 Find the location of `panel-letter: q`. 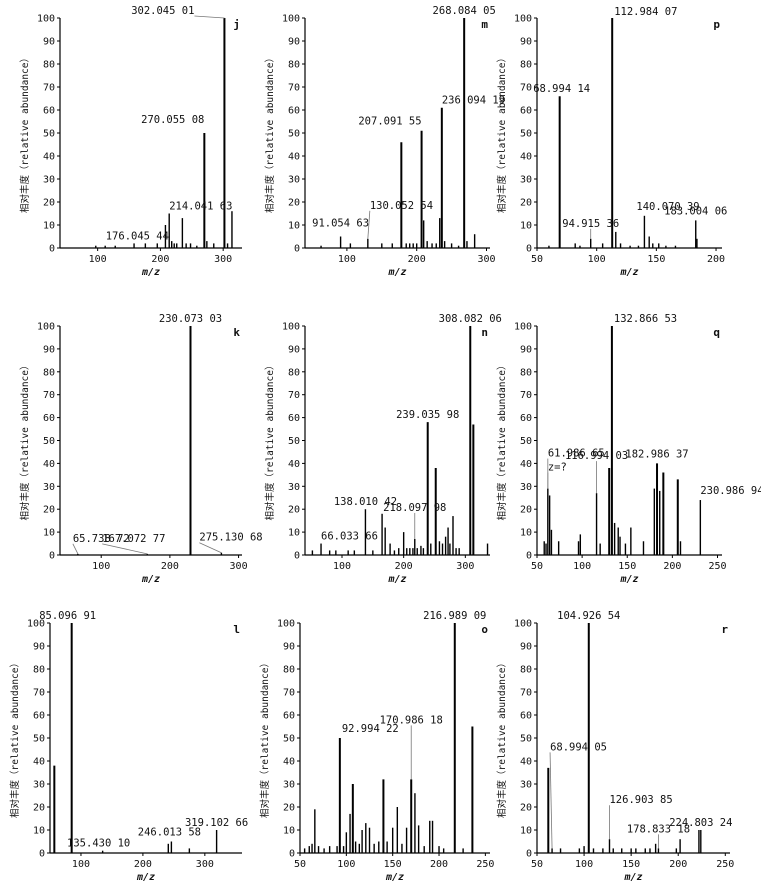

panel-letter: q is located at coordinates (716, 332).